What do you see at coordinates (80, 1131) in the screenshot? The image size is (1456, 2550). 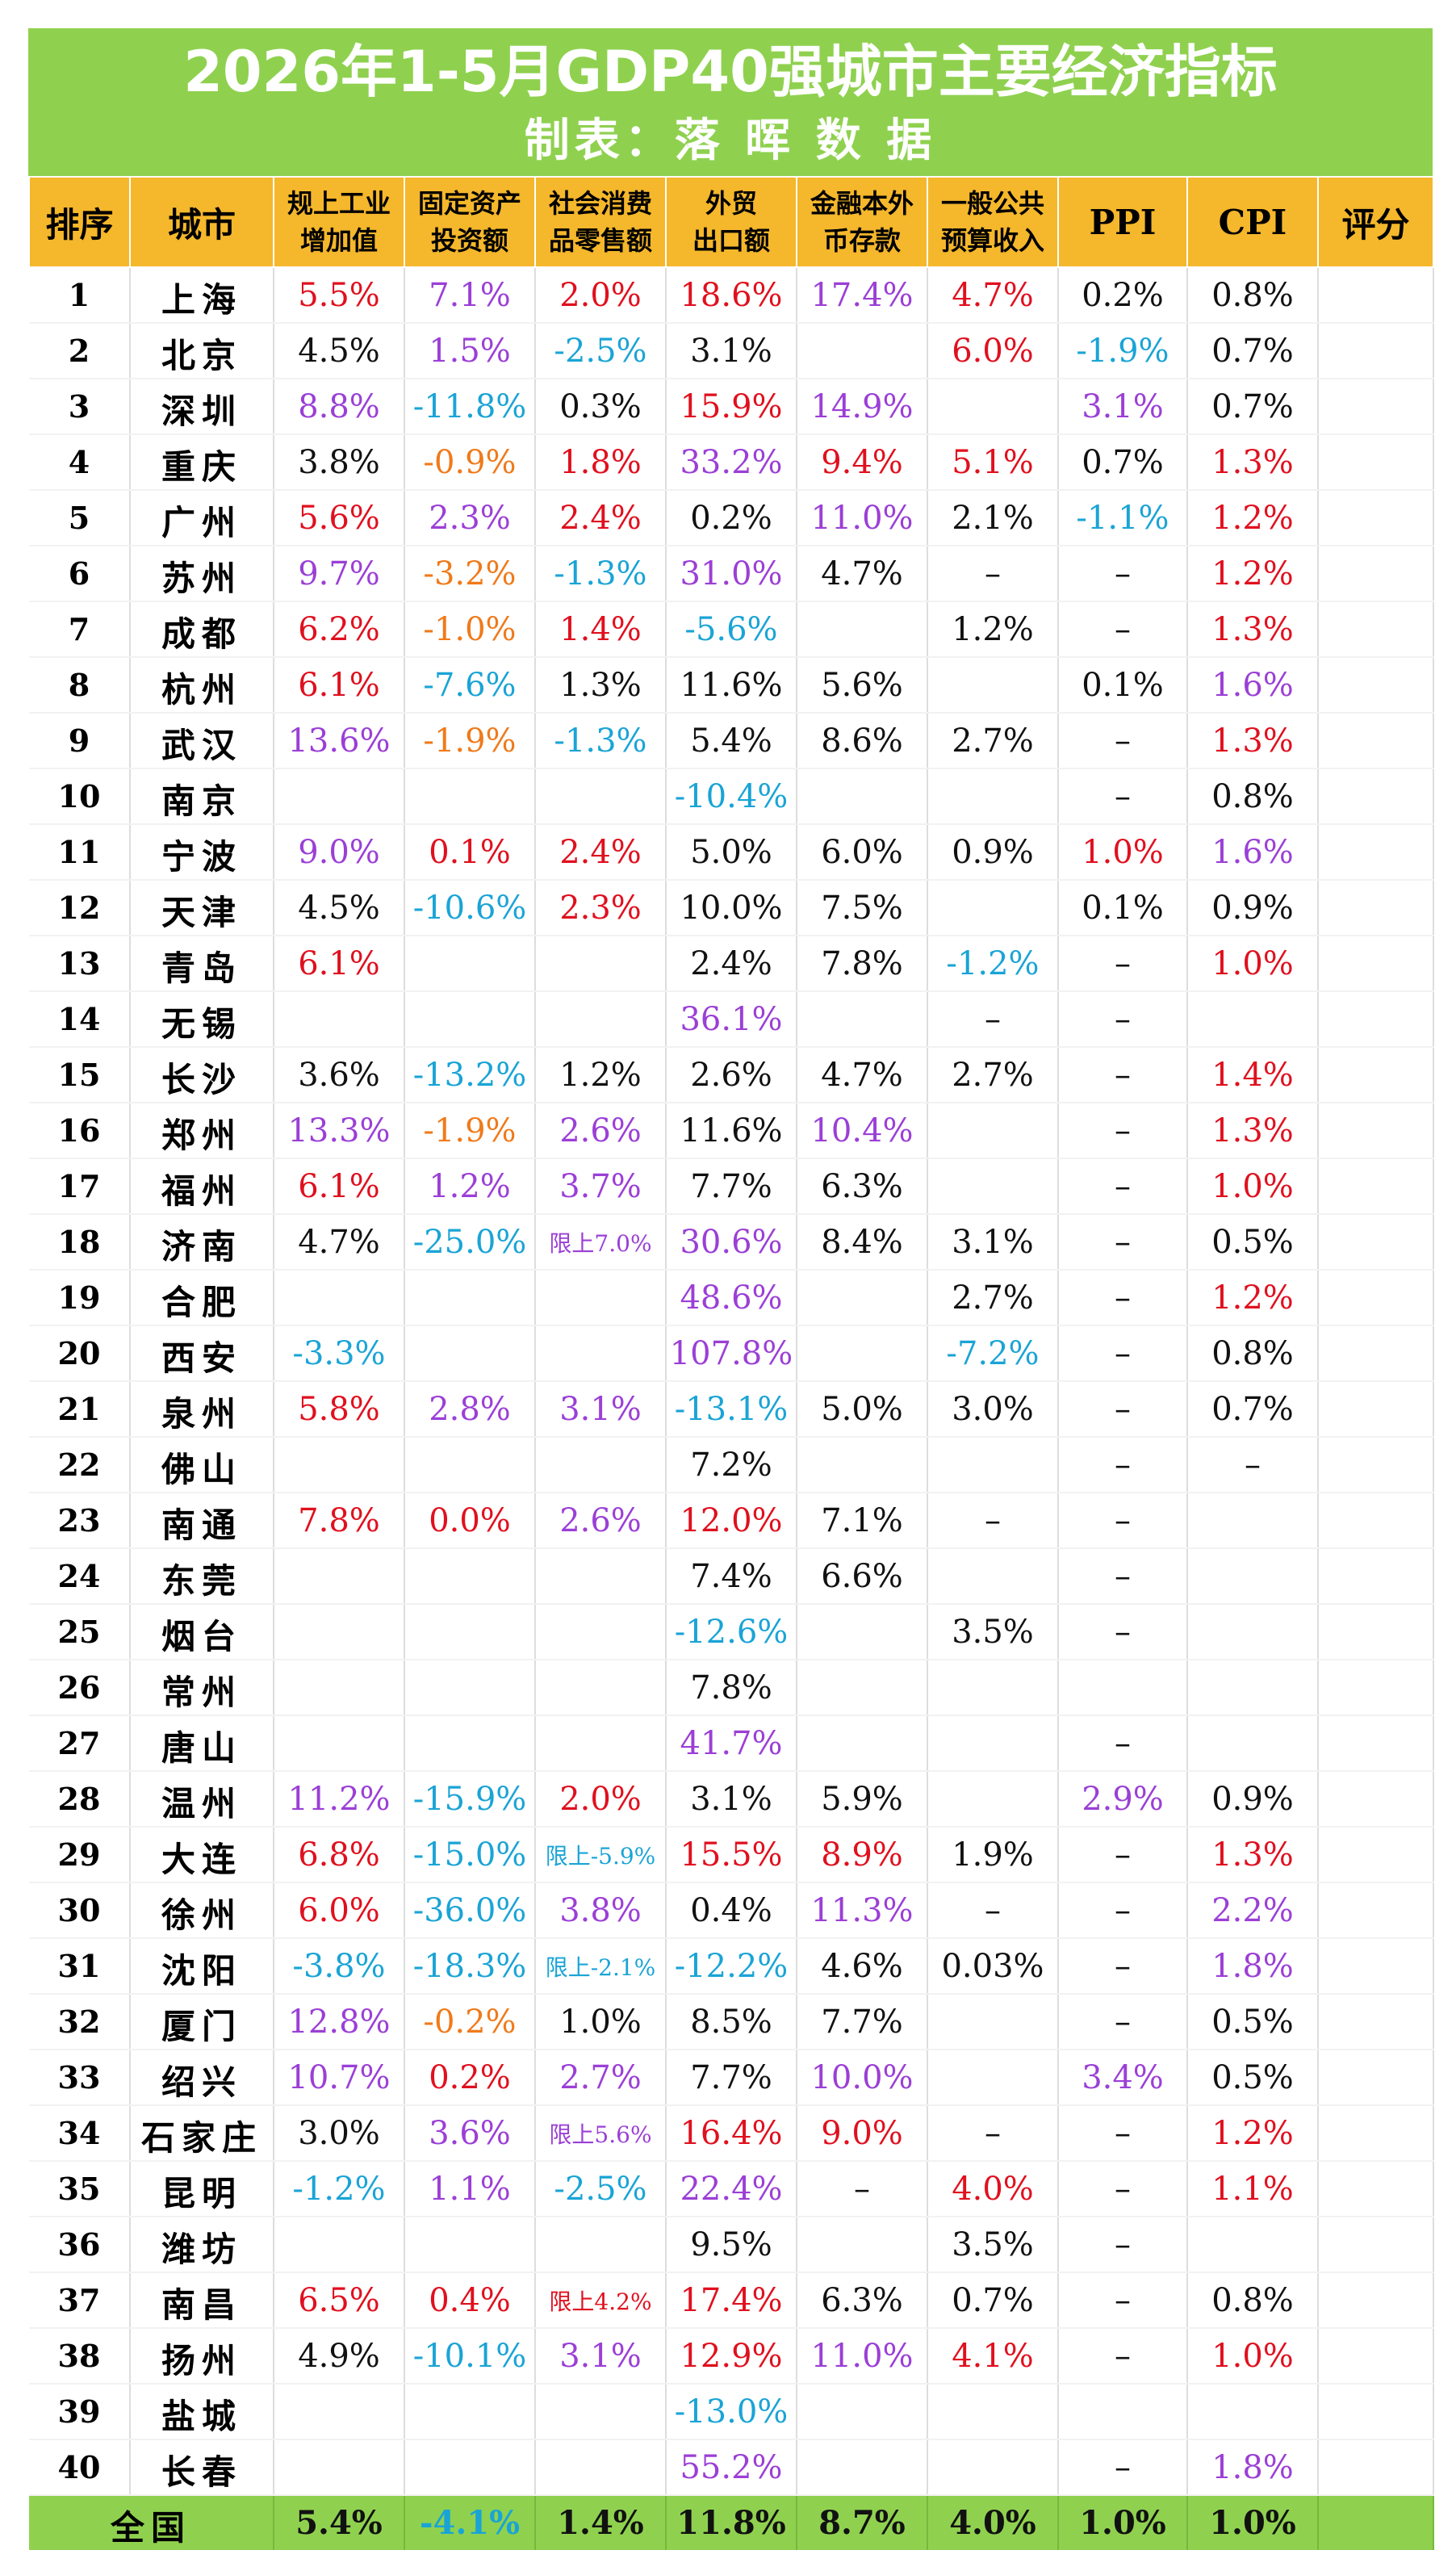 I see `rank-cell: 16` at bounding box center [80, 1131].